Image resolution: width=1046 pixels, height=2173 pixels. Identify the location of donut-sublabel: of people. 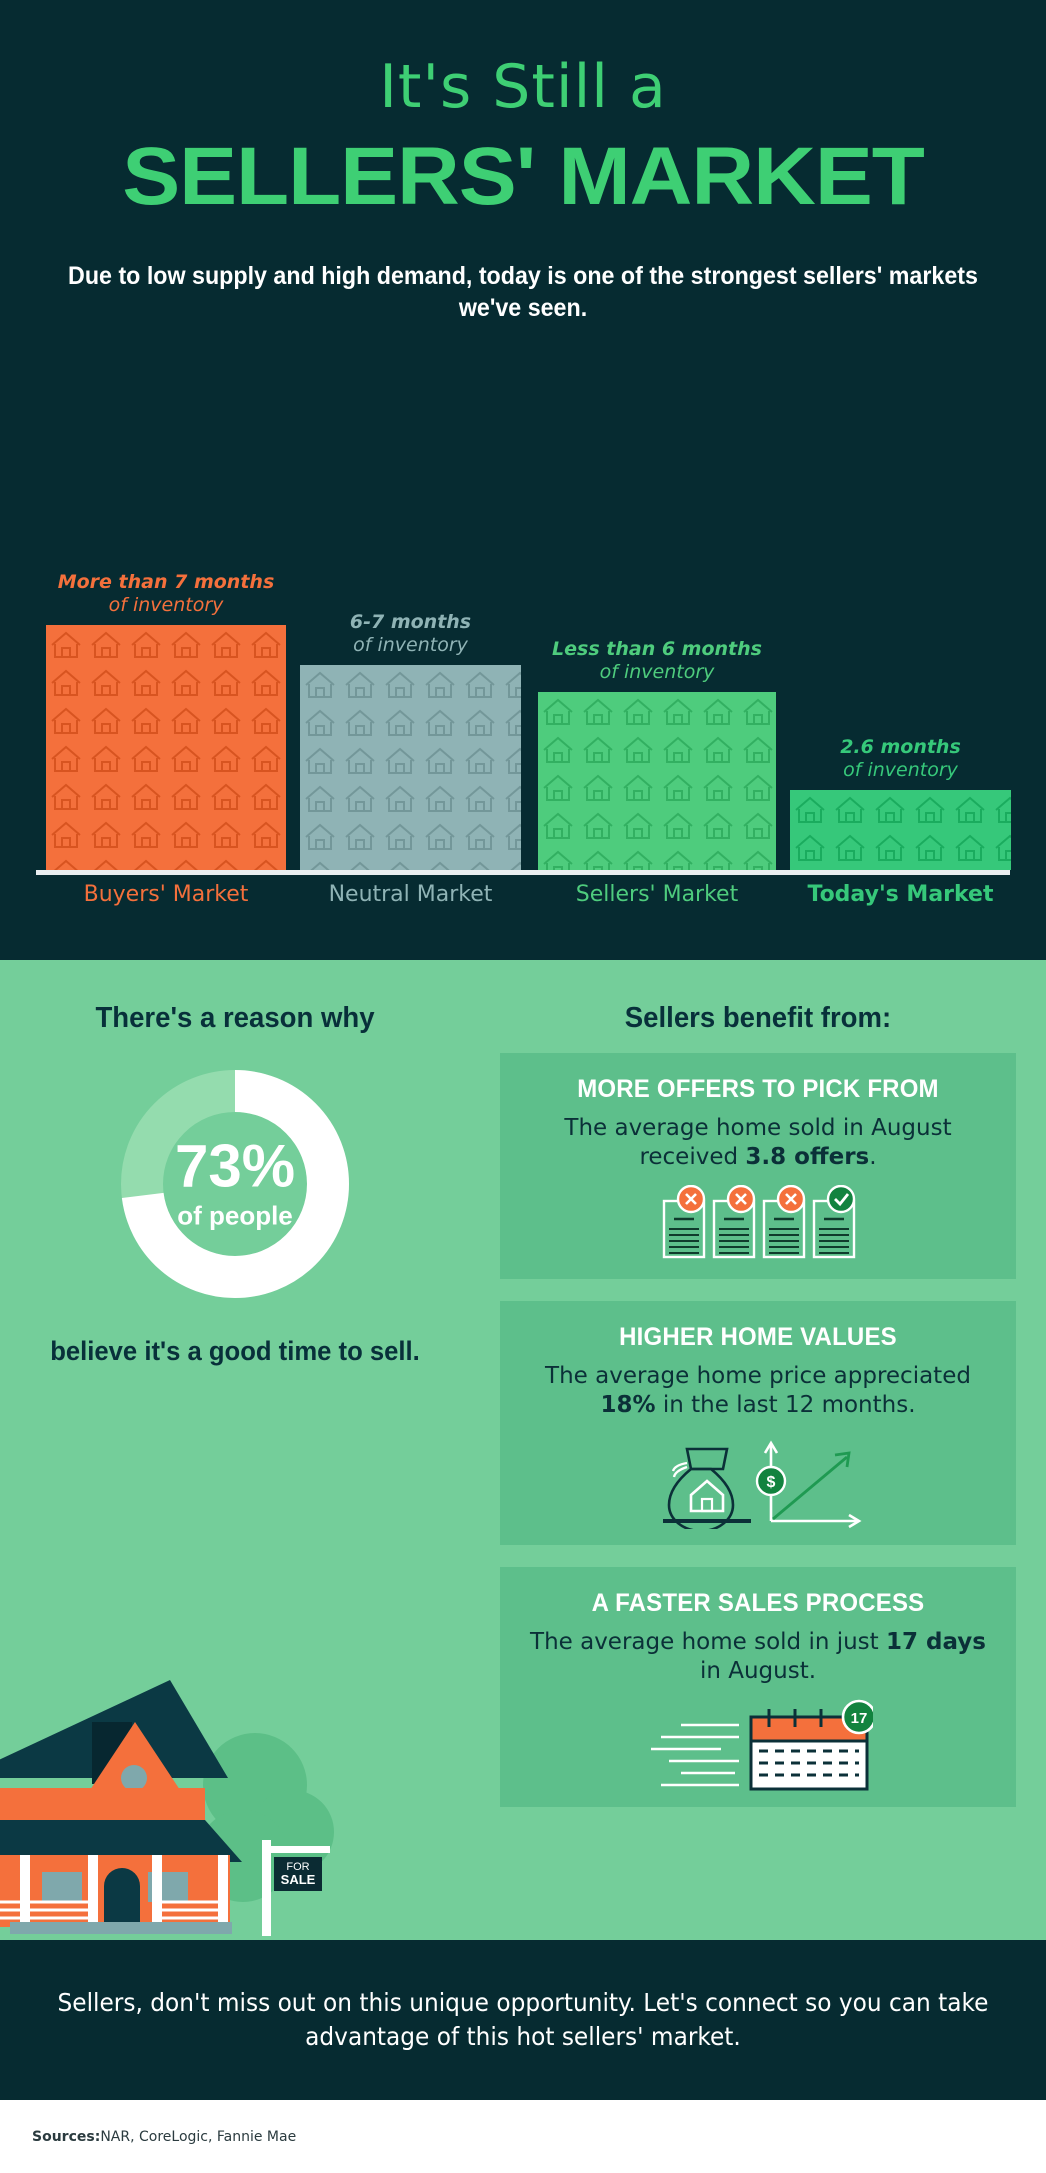
(235, 1215).